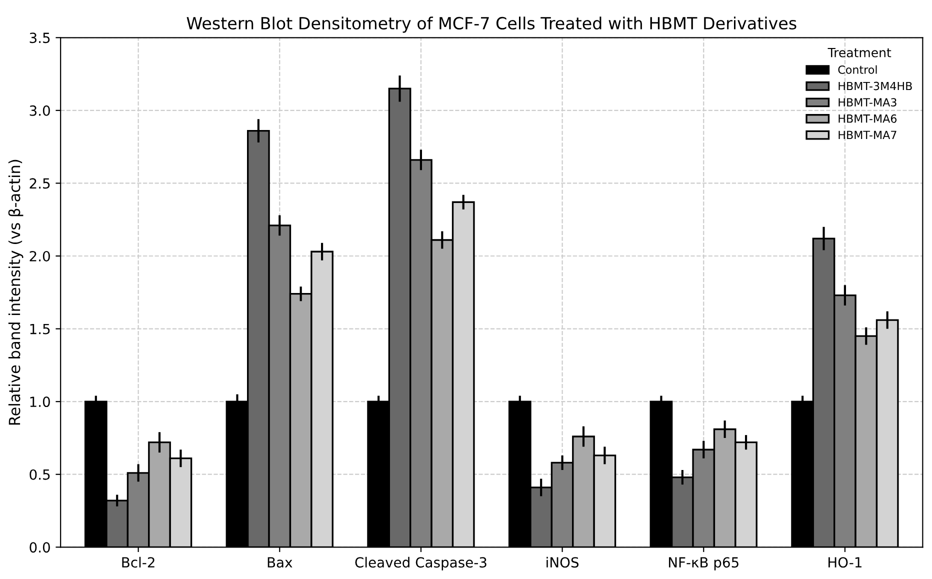 The image size is (932, 579). I want to click on legend-label: HBMT-MA6, so click(867, 118).